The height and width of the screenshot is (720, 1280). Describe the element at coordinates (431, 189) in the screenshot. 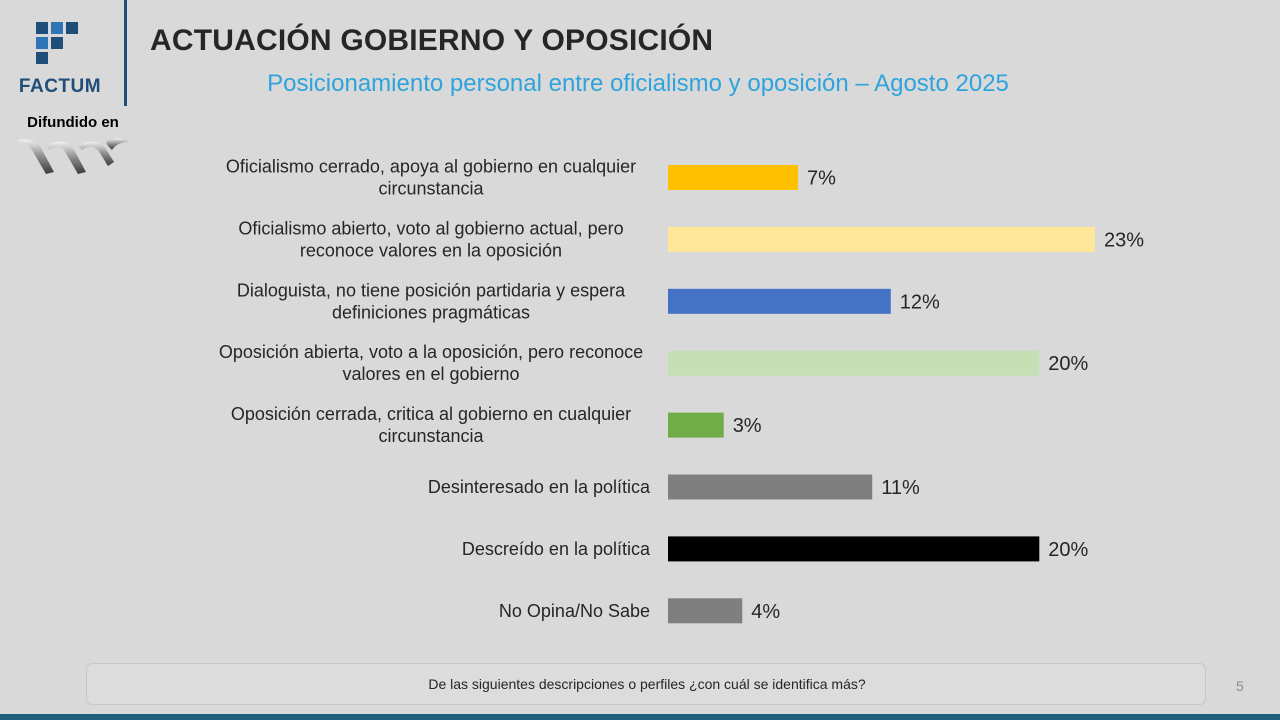

I see `category-label-1: circunstancia` at that location.